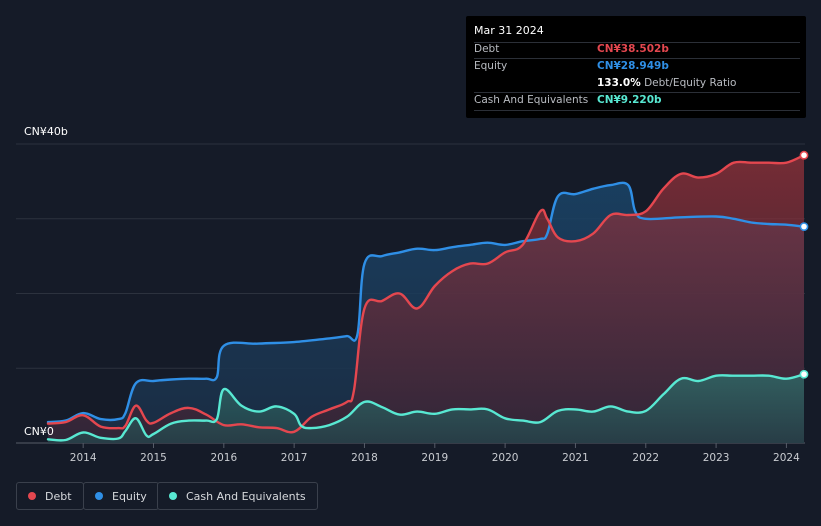  I want to click on legend-item-cash: Cash And Equivalents, so click(237, 496).